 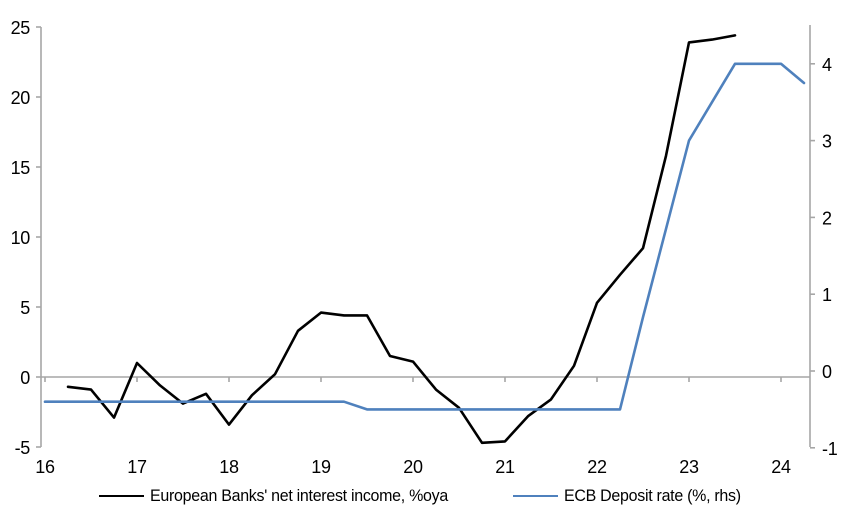 I want to click on x-axis-tick-label-22: 22, so click(x=597, y=467).